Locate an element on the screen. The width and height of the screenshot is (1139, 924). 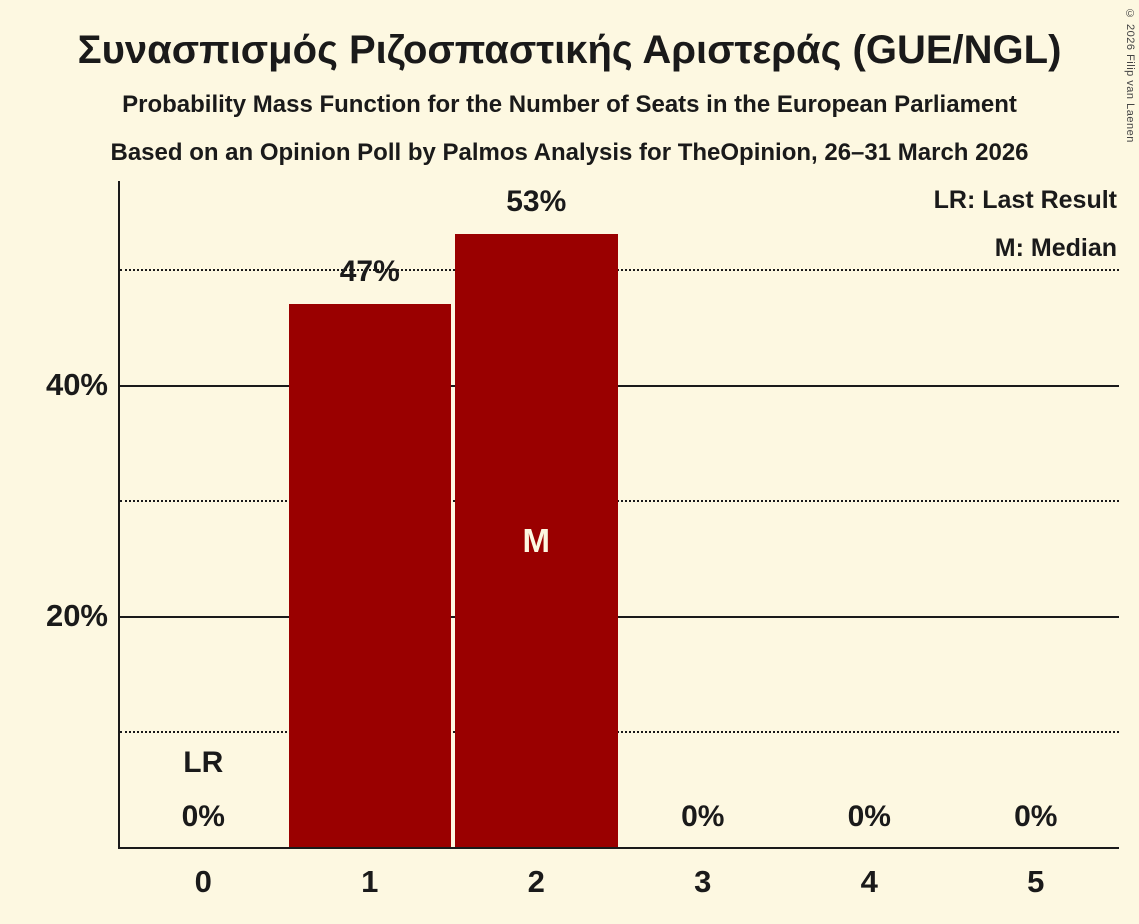
y-tick-label-40: 40% is located at coordinates (76, 384).